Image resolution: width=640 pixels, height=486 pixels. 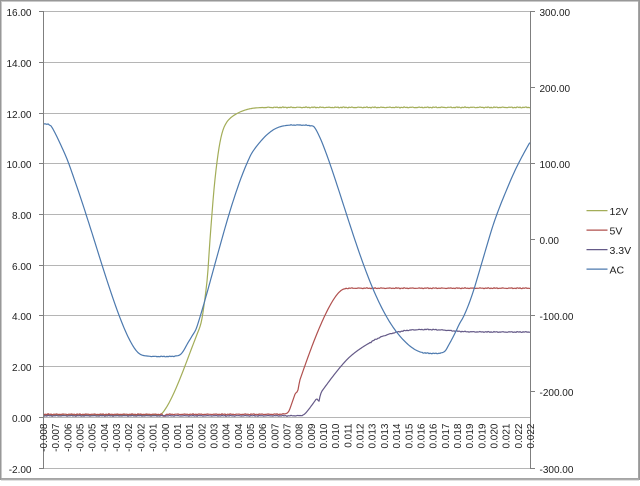 I want to click on svg-text: 0.015, so click(x=409, y=435).